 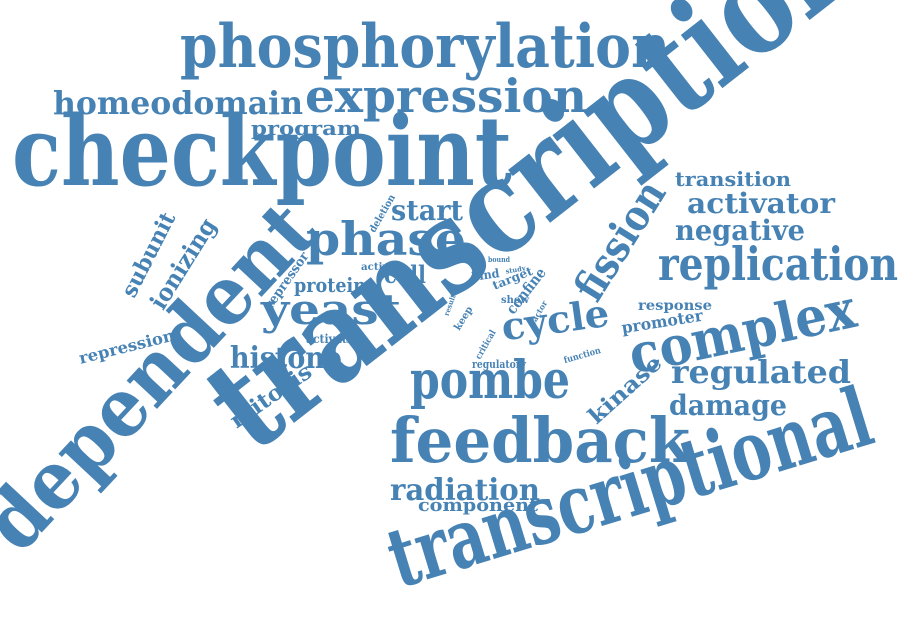 I want to click on cloud-word-transition: transition, so click(x=733, y=179).